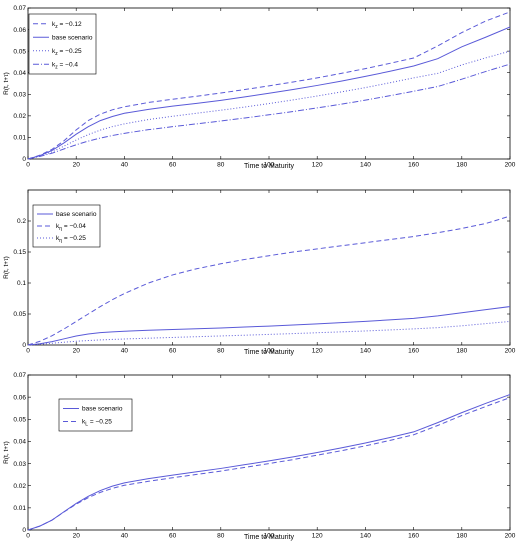 The image size is (517, 550). What do you see at coordinates (65, 65) in the screenshot?
I see `legend-label: kz = −0.4` at bounding box center [65, 65].